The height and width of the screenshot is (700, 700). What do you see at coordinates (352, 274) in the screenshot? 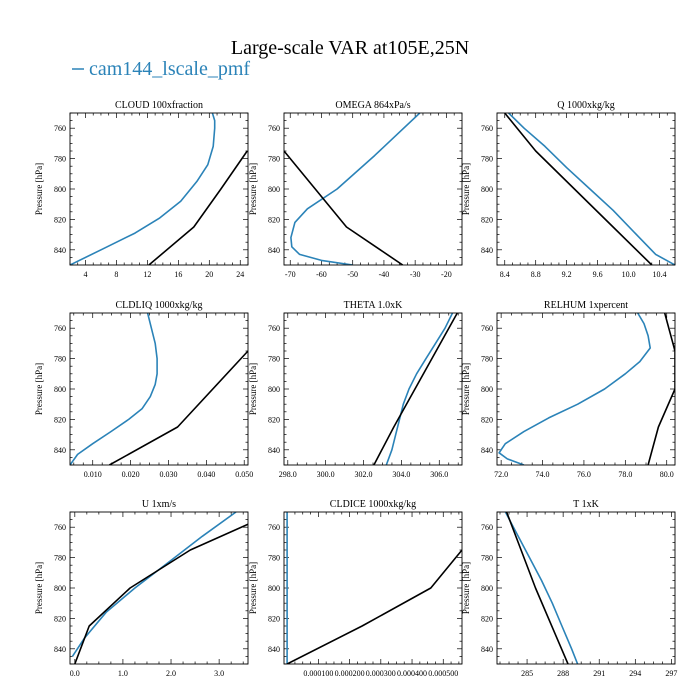
I see `x-tick-label: -50` at bounding box center [352, 274].